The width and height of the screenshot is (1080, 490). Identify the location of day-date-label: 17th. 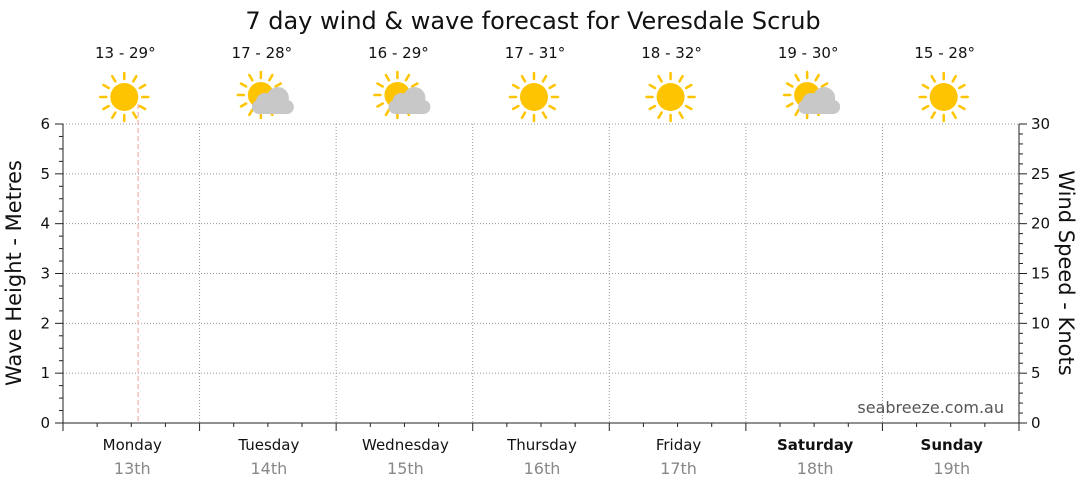
(678, 468).